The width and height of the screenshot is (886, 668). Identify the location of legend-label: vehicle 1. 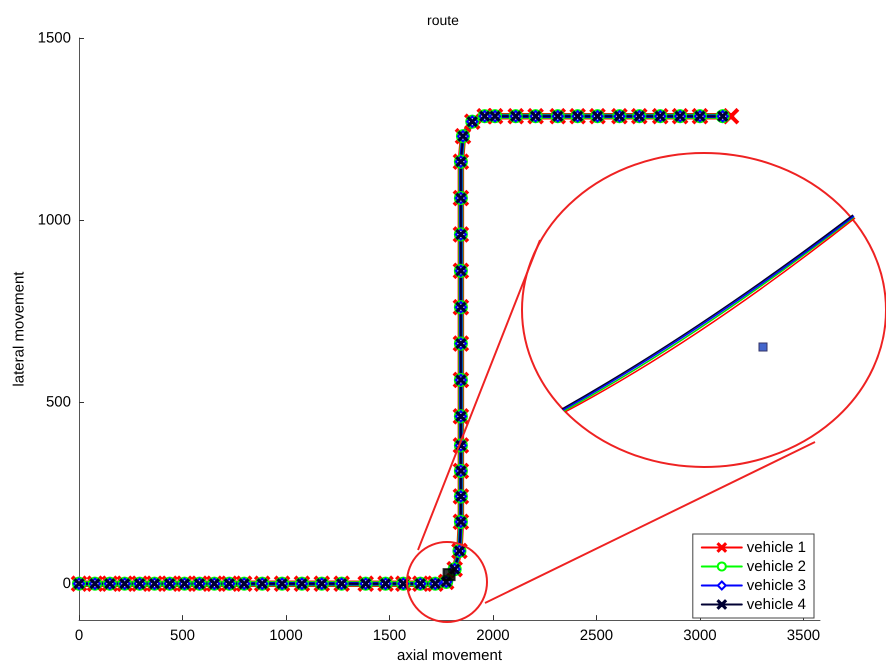
(776, 547).